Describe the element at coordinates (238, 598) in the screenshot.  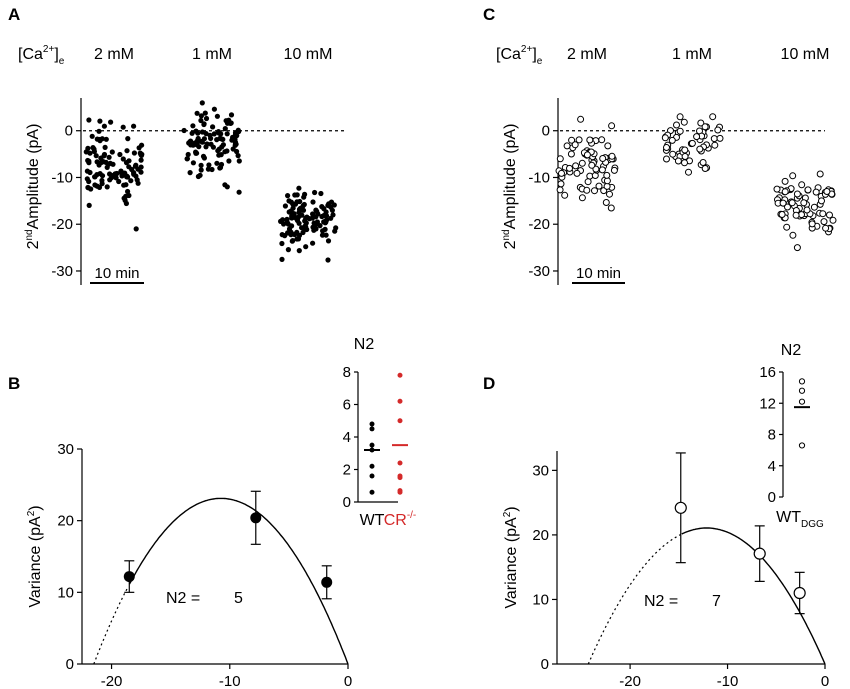
I see `n2-annotation-value: 5` at that location.